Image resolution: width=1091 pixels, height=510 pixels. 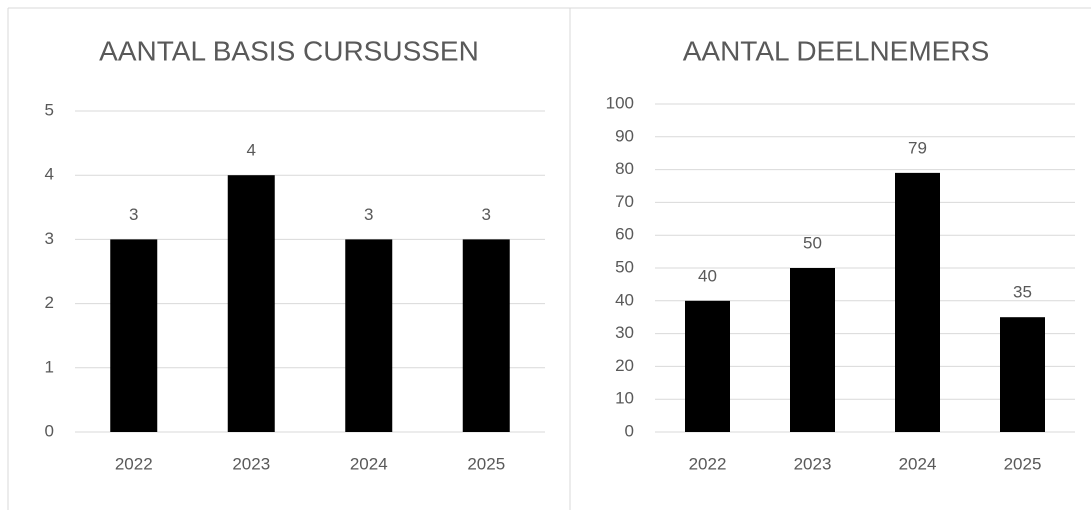 I want to click on y-tick-label: 20, so click(x=624, y=365).